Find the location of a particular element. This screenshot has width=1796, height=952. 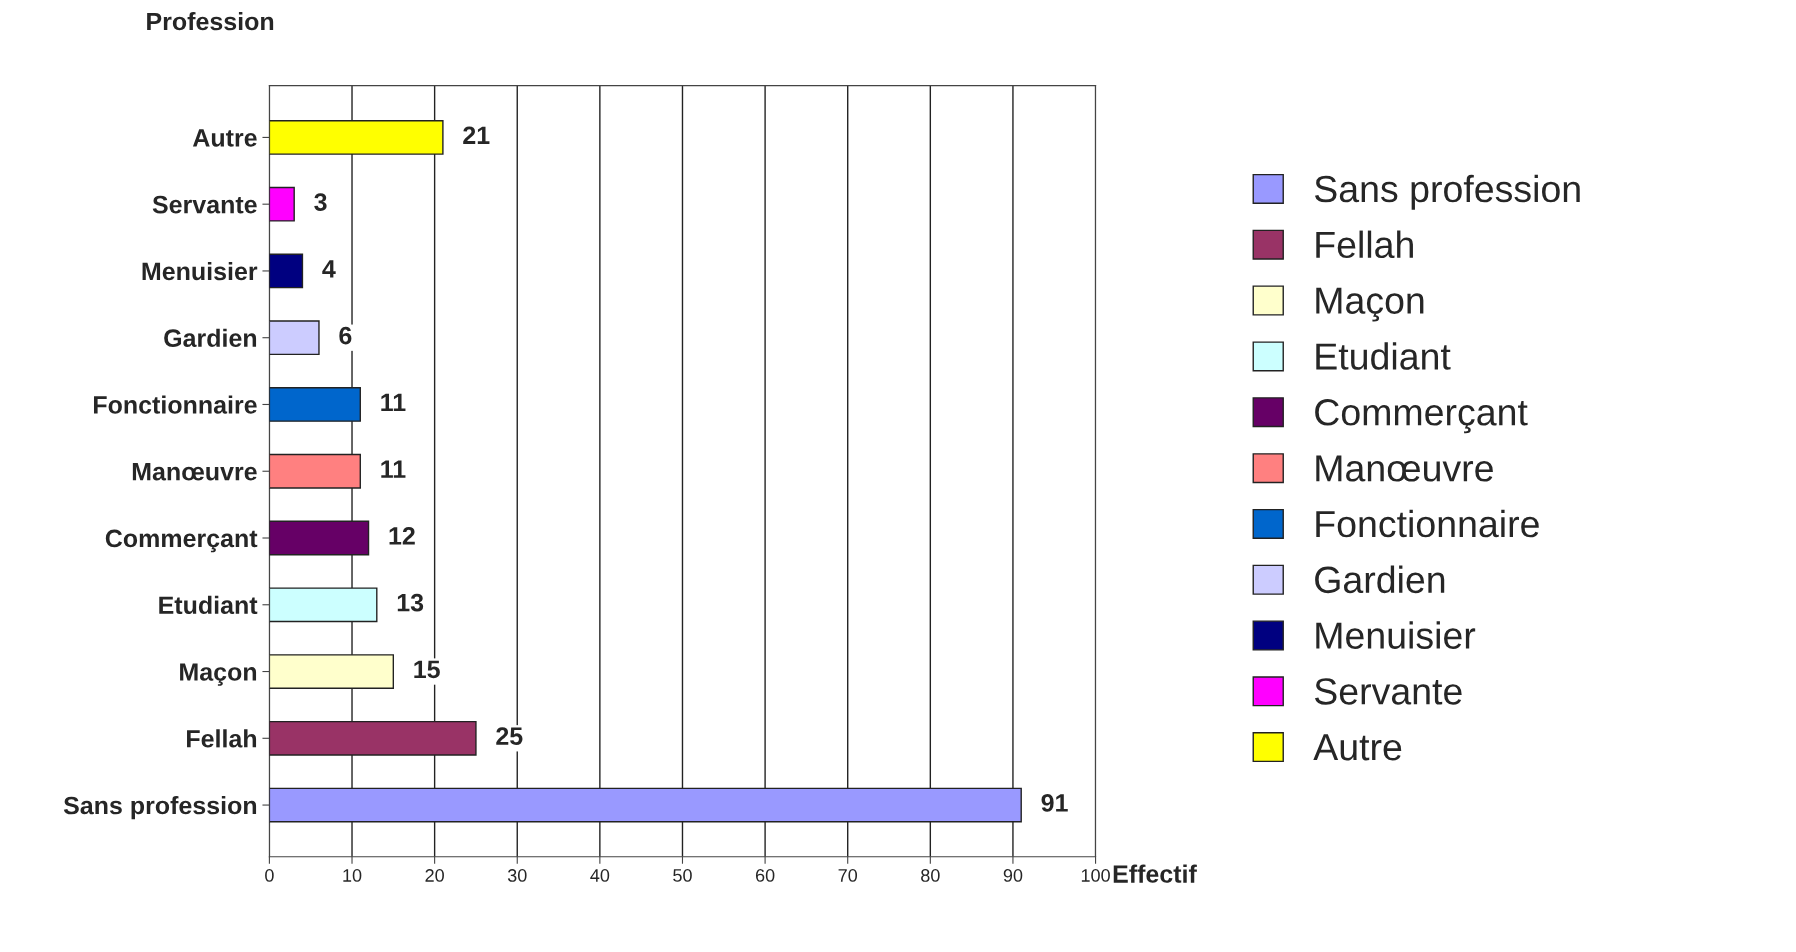

x-tick-label: 20 is located at coordinates (434, 875).